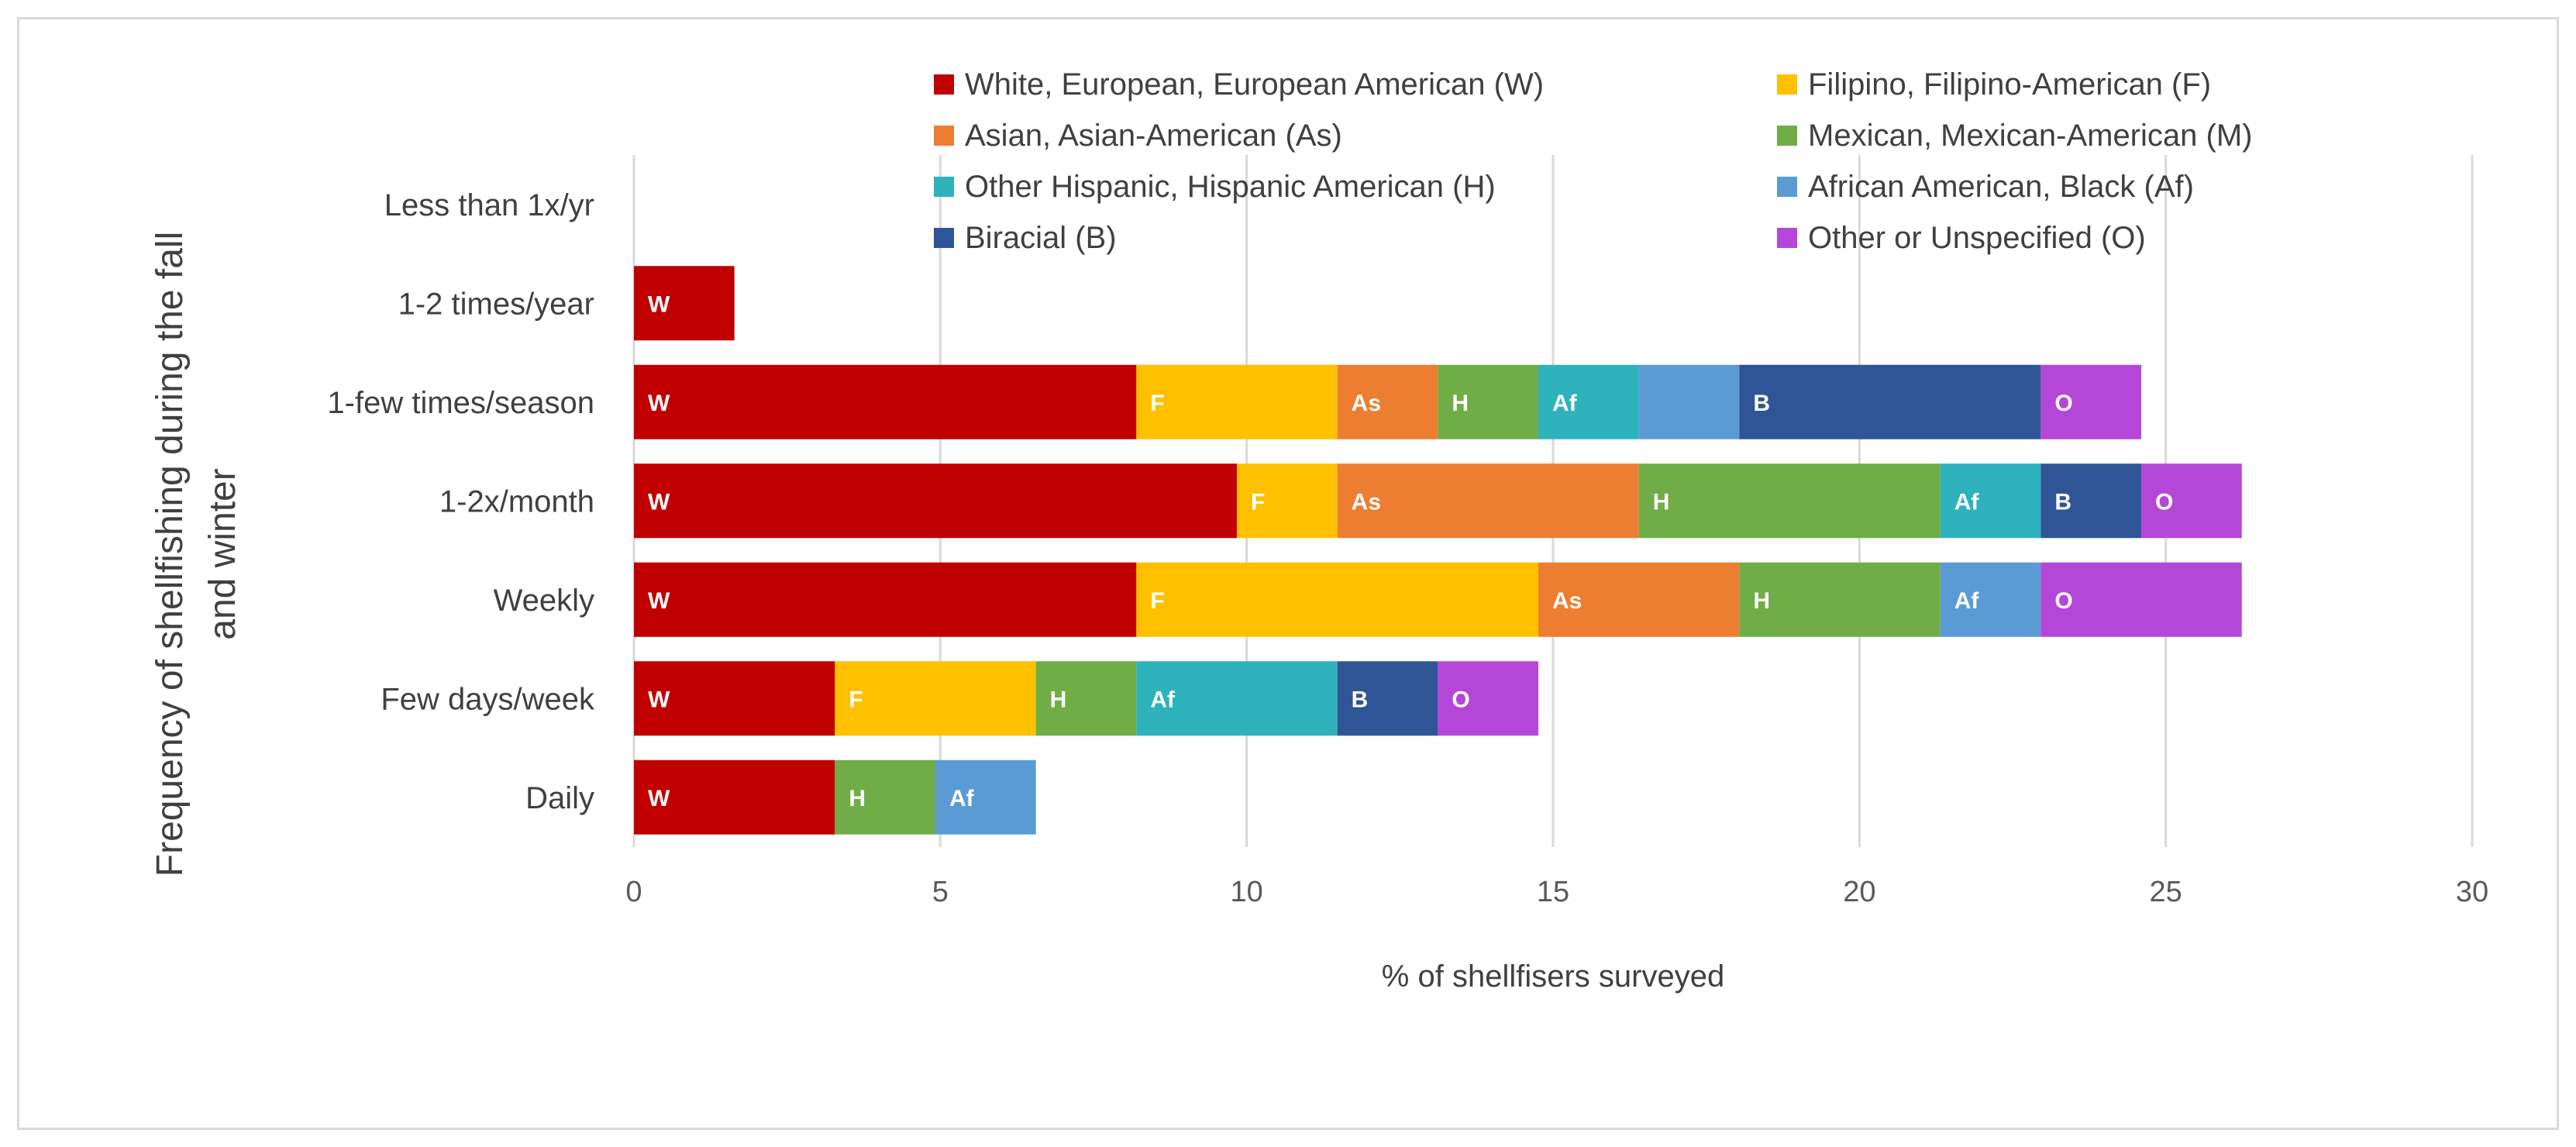  I want to click on legend-label: Other Hispanic, Hispanic American (H), so click(1230, 187).